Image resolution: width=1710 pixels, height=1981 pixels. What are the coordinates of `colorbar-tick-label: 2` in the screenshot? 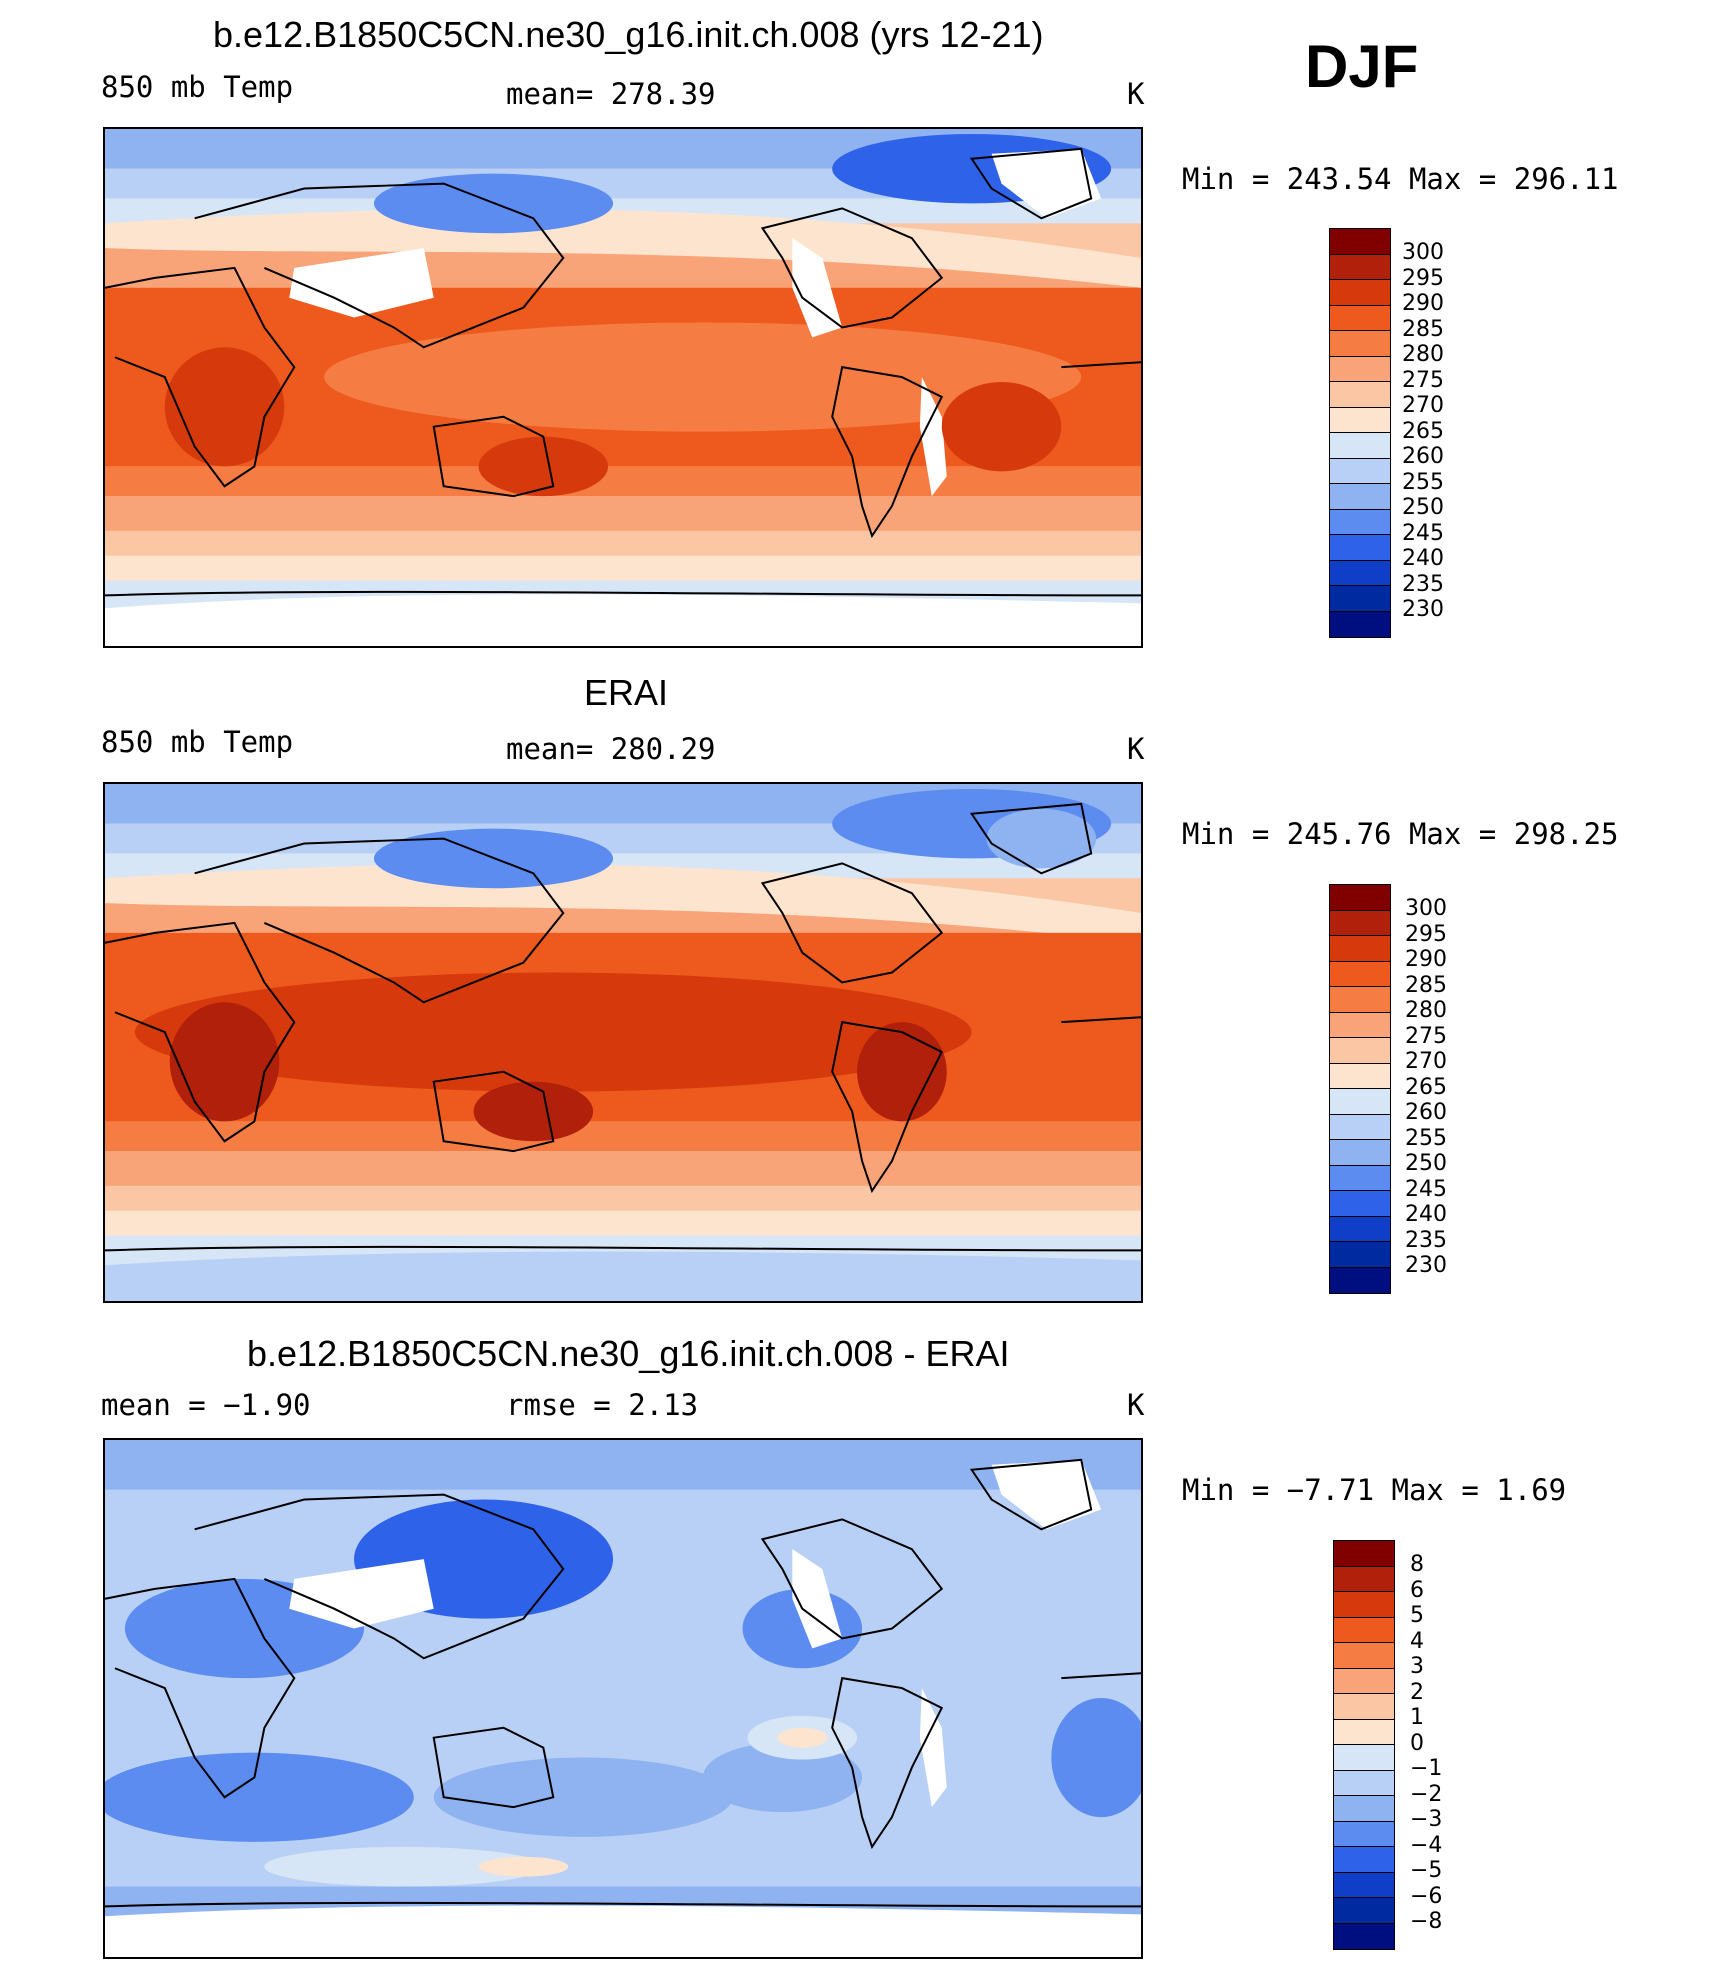 It's located at (1417, 1692).